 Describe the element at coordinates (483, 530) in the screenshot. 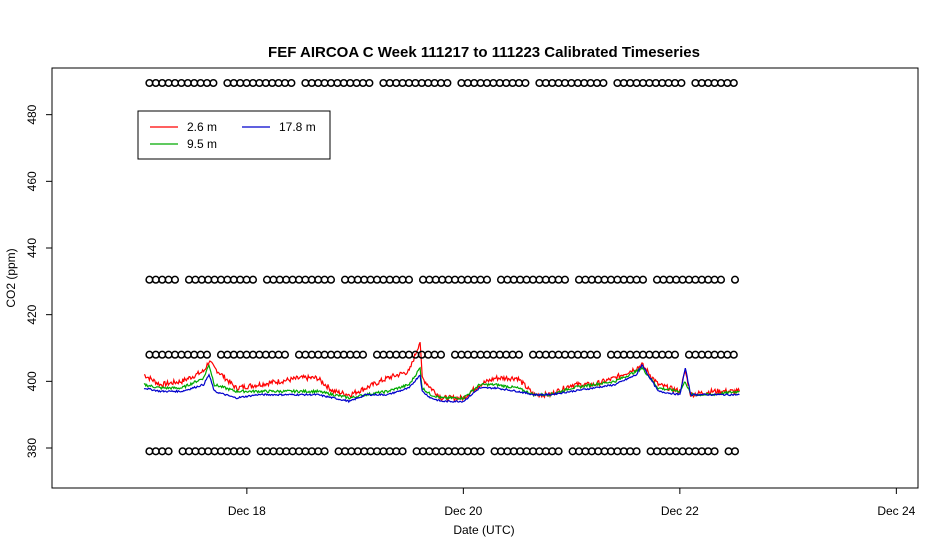

I see `x-axis-label: Date (UTC)` at that location.